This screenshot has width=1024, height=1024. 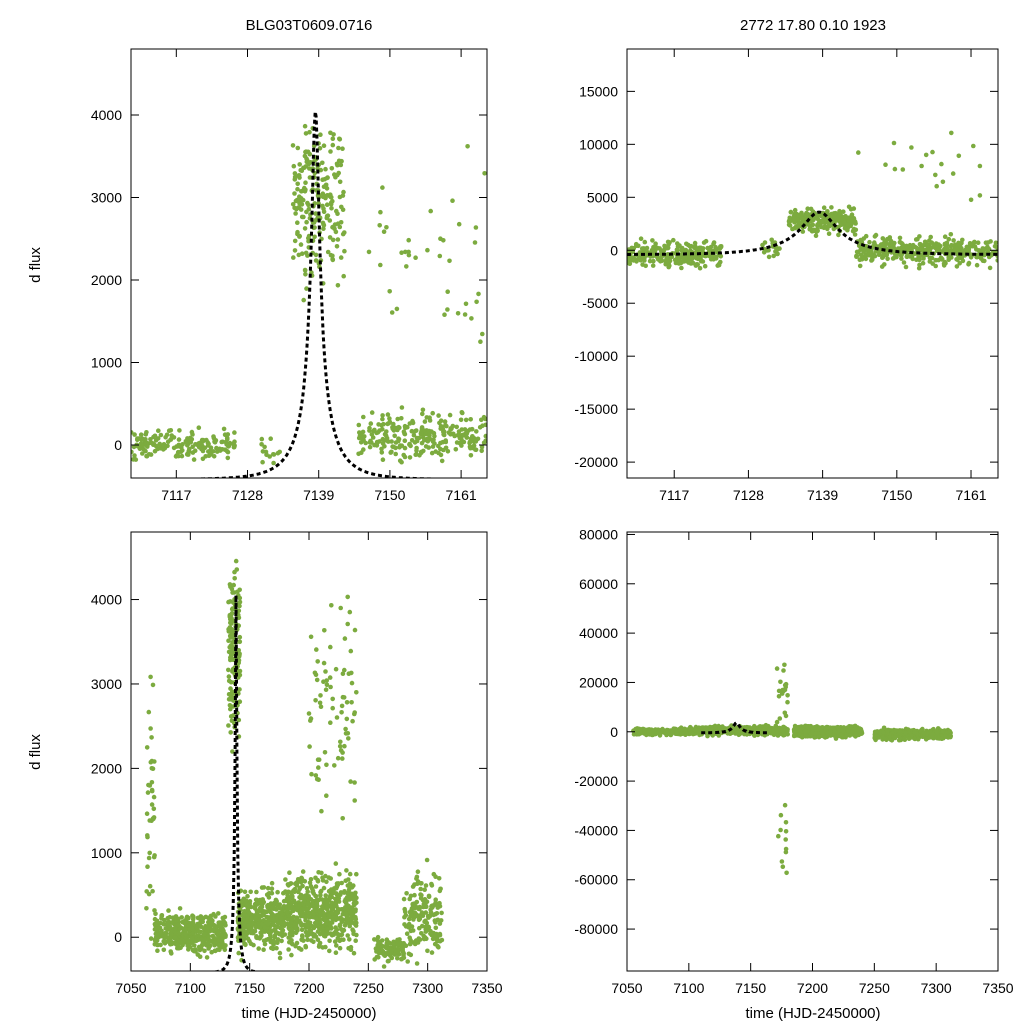 I want to click on top-y-axis-label: d flux, so click(x=35, y=265).